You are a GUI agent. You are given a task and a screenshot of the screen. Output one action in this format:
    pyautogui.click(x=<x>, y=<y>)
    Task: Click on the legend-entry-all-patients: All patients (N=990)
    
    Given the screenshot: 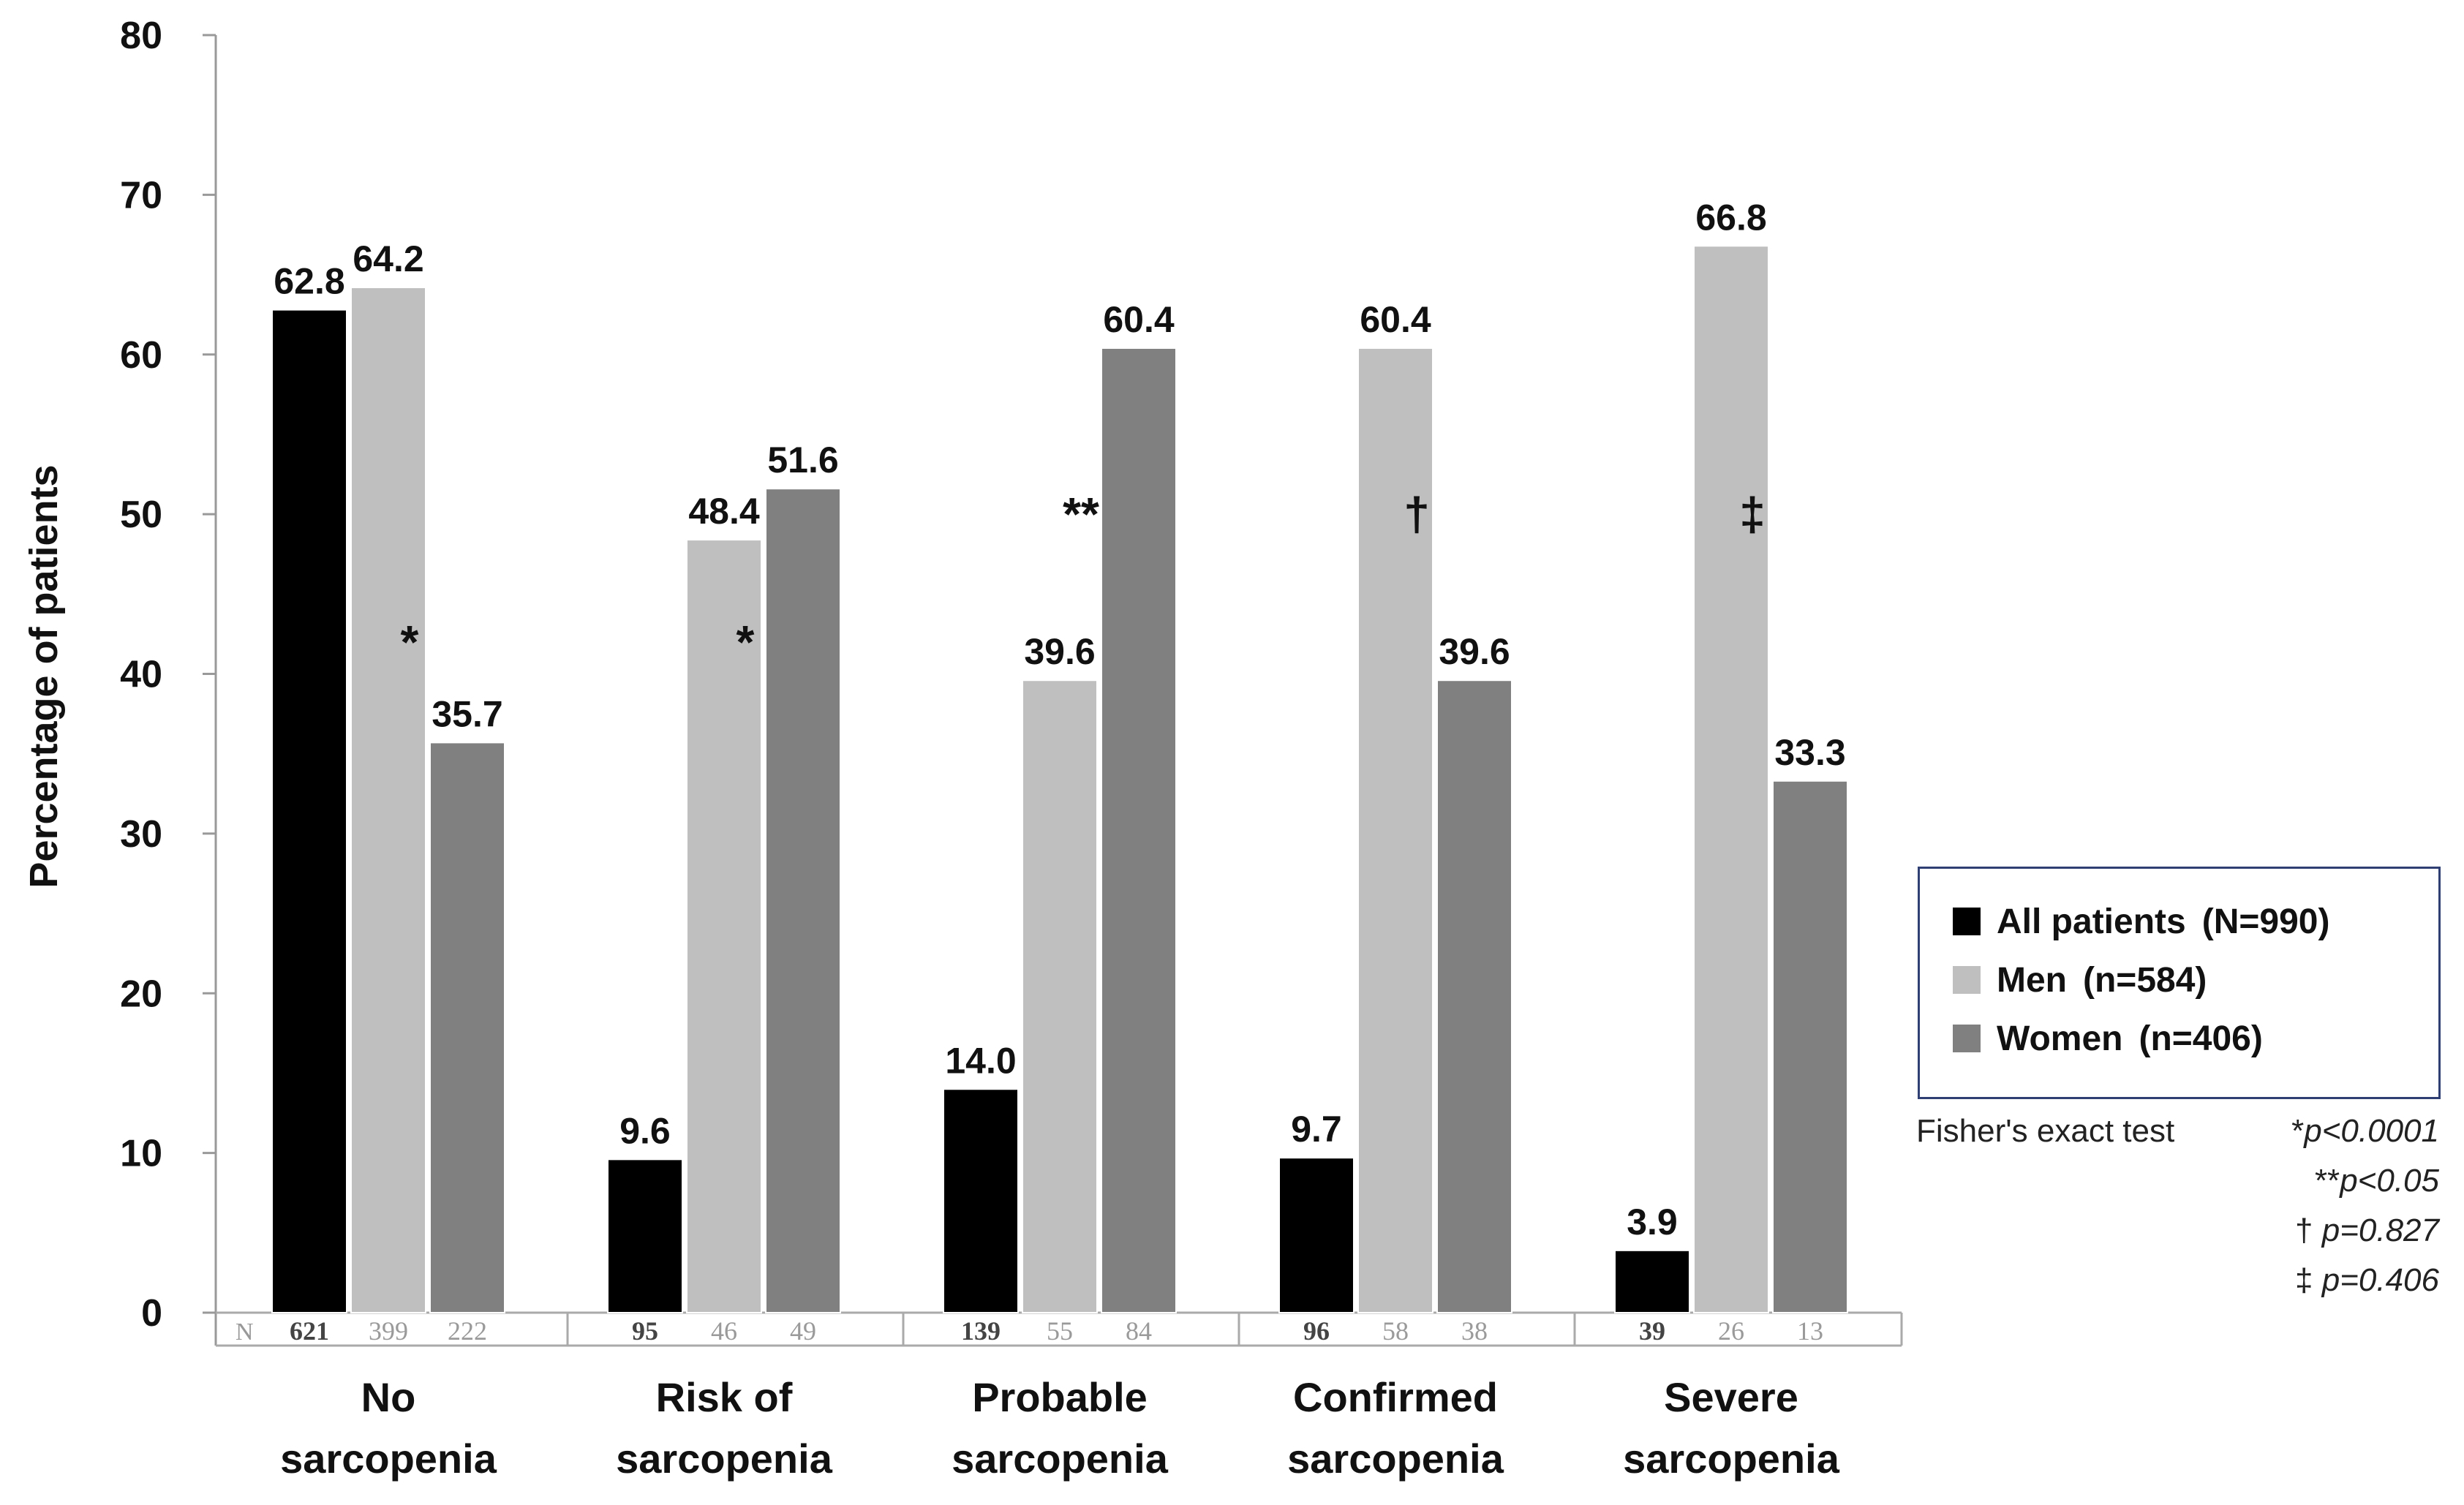 What is the action you would take?
    pyautogui.click(x=2141, y=920)
    